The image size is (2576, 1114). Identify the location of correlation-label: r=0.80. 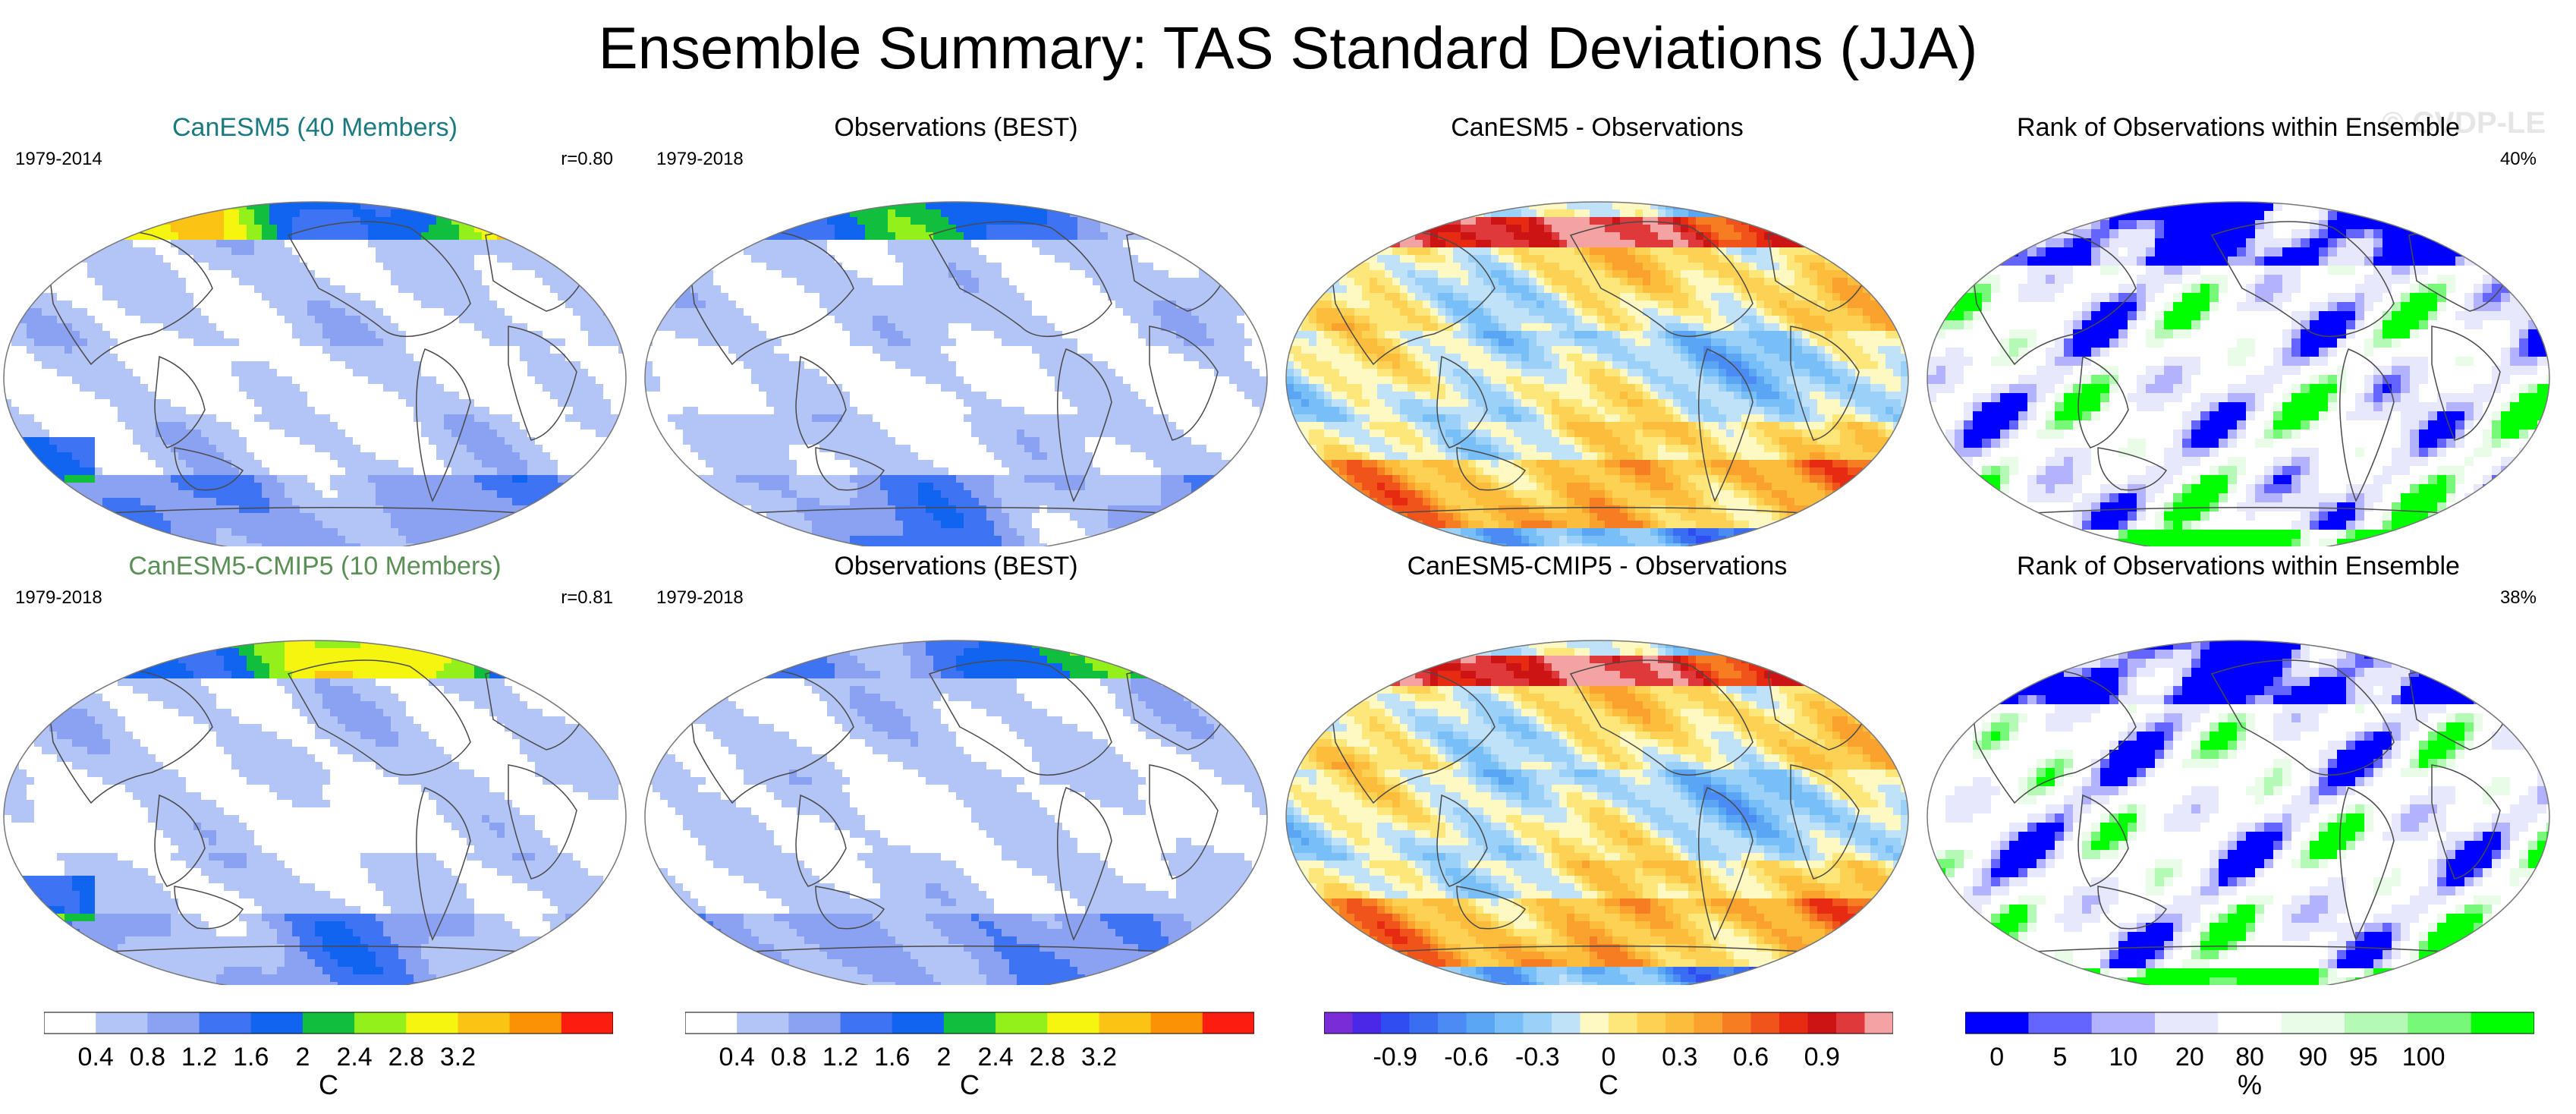
(587, 159).